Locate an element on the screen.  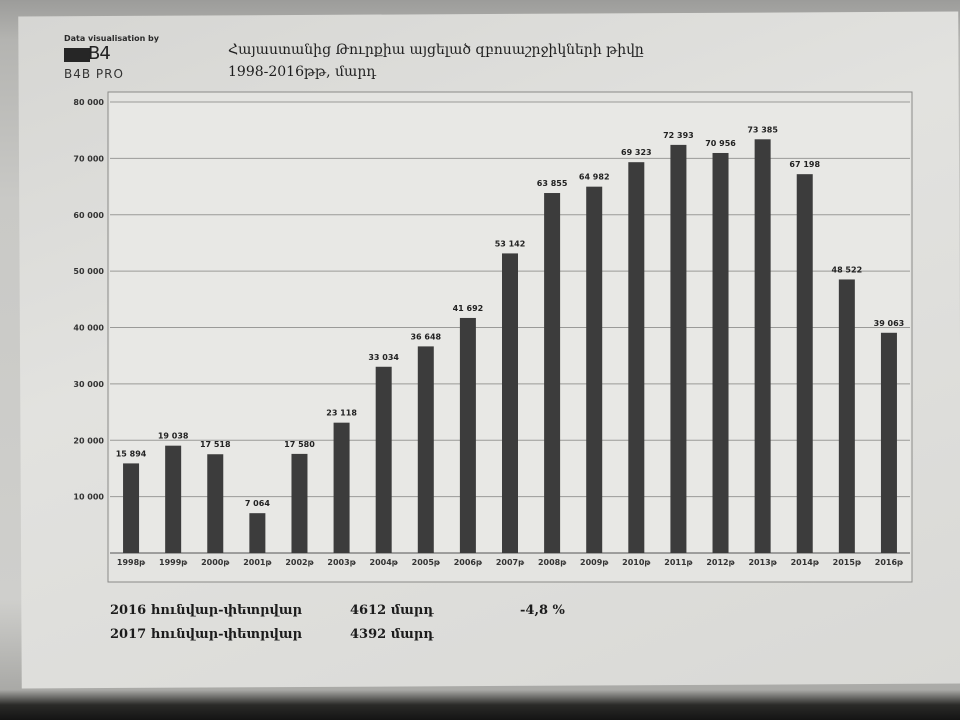
data-label: 72 393 is located at coordinates (678, 135).